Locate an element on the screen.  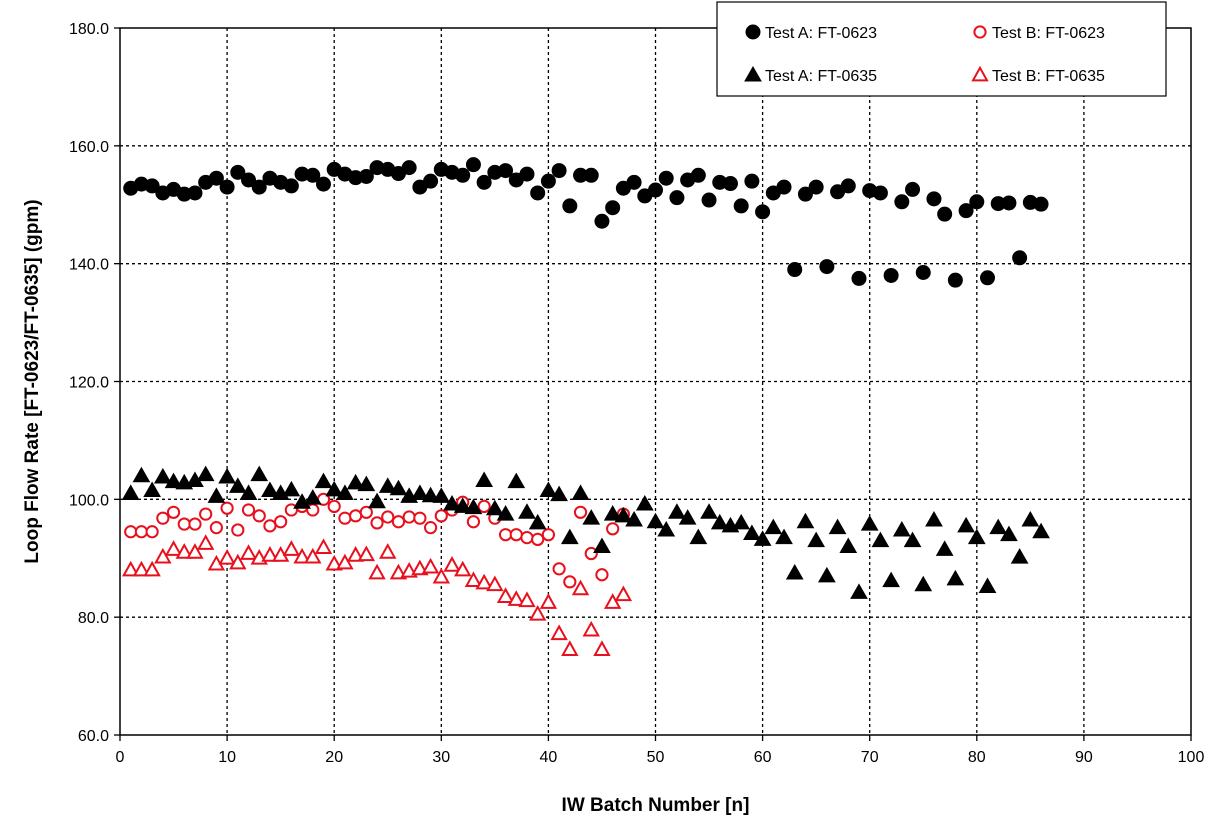
point-test-a-ft-0635-n1 is located at coordinates (130, 492).